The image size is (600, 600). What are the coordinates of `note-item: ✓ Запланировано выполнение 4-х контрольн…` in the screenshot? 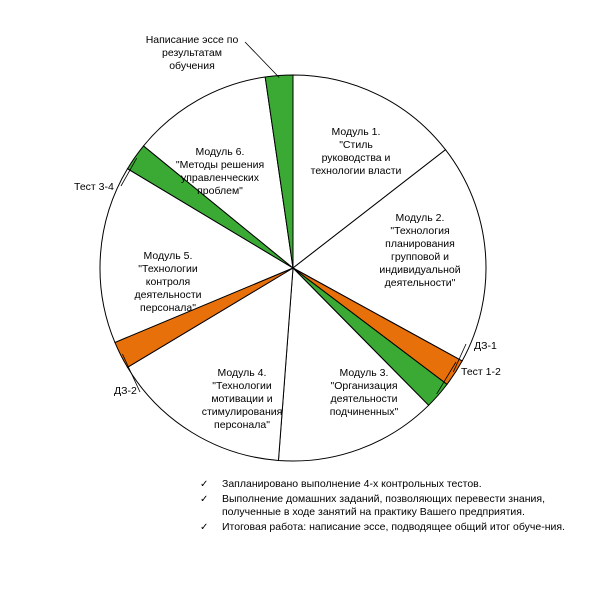 It's located at (392, 484).